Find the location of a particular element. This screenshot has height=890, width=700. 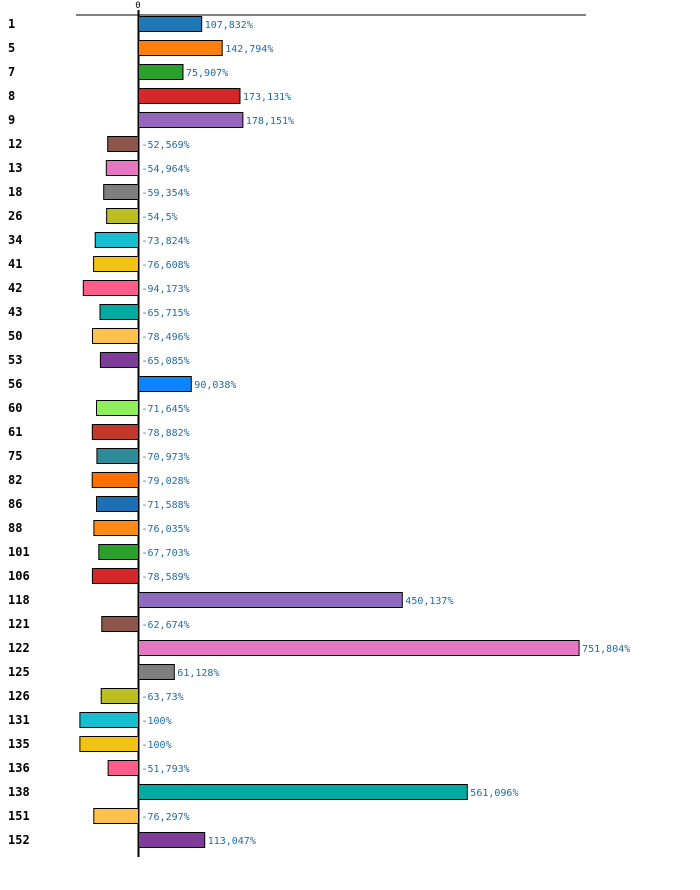

value-label: -78,882% is located at coordinates (166, 433).